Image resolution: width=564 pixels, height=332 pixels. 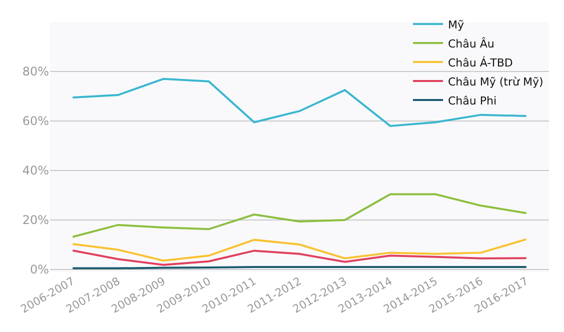 I want to click on legend-label: Châu Á-TBD, so click(x=480, y=62).